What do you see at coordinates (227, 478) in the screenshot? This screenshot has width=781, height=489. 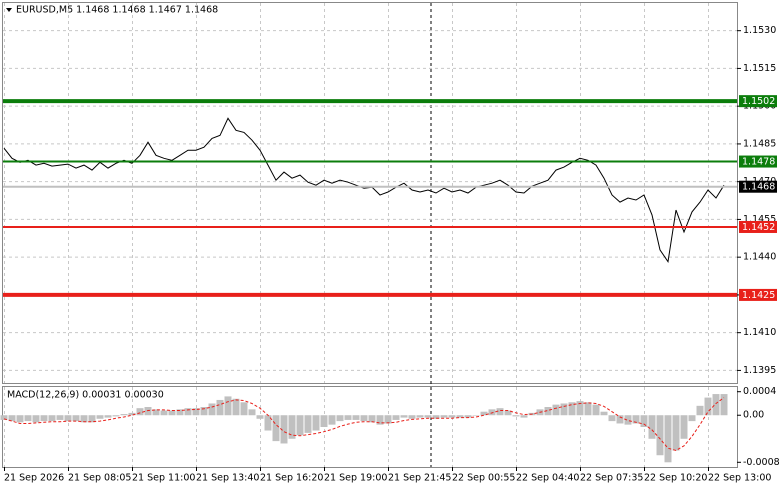 I see `x-tick-label: 21 Sep 13:40` at bounding box center [227, 478].